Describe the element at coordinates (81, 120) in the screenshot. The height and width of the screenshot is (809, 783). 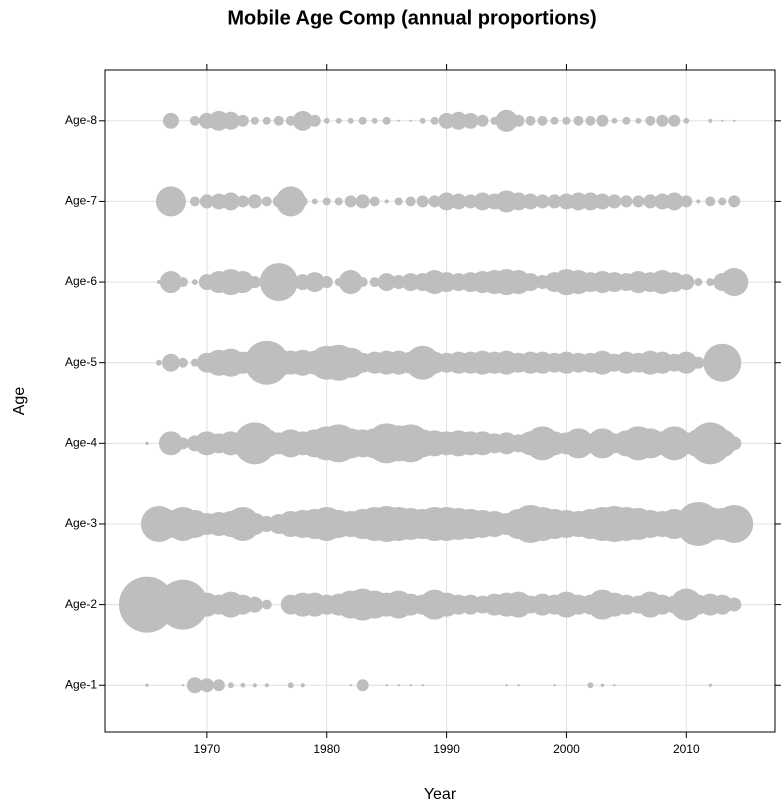
I see `y-tick-label: Age-8` at that location.